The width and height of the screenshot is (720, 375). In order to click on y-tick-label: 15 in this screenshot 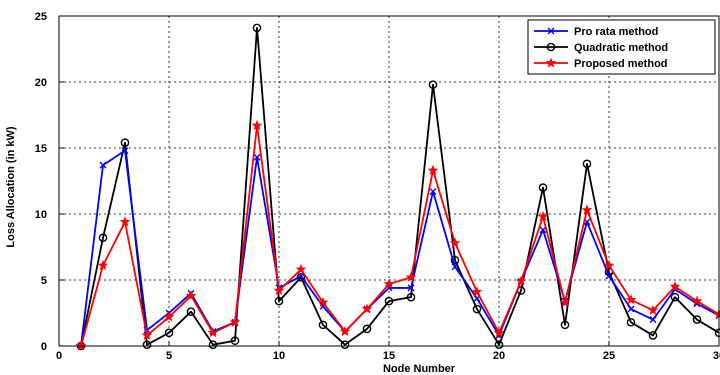, I will do `click(41, 149)`.